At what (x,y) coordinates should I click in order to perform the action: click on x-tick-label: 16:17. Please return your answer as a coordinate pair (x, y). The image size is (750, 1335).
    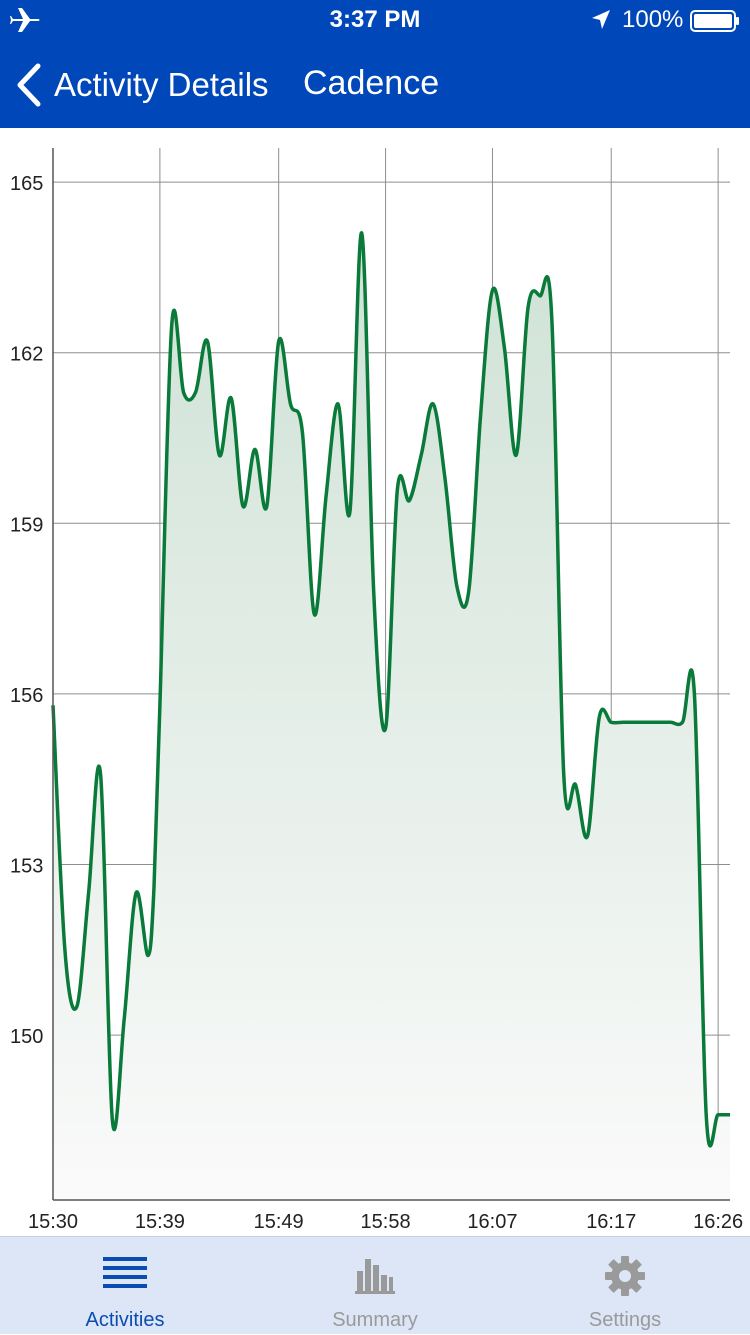
    Looking at the image, I should click on (611, 1222).